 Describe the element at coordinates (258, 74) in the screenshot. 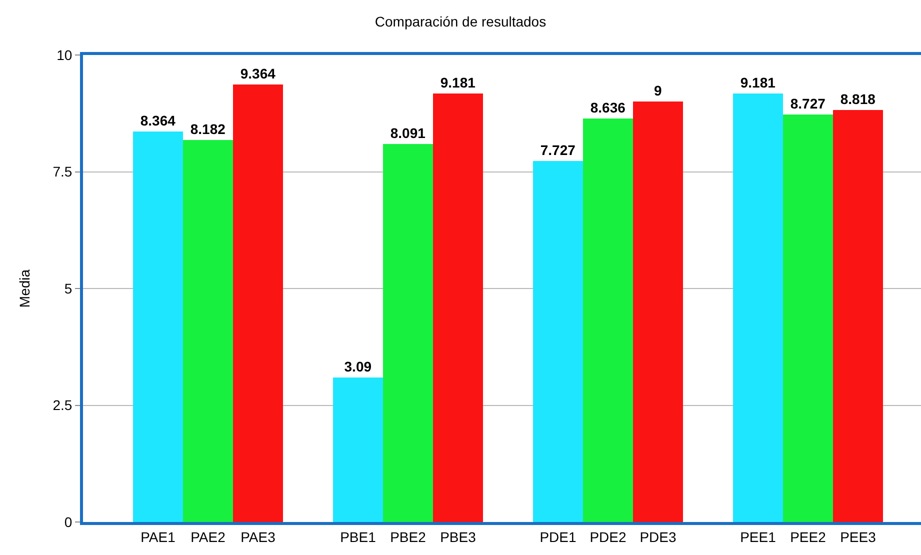

I see `data-label: 9.364` at that location.